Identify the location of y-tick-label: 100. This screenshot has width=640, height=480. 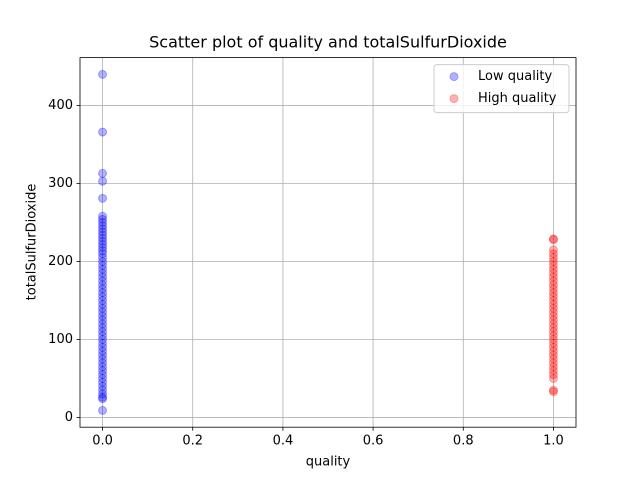
(60, 339).